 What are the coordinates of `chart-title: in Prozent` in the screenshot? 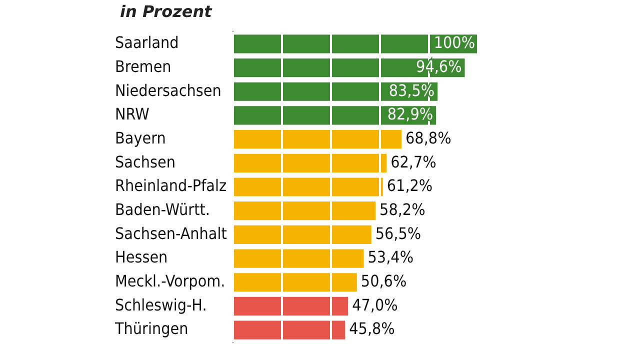 It's located at (166, 11).